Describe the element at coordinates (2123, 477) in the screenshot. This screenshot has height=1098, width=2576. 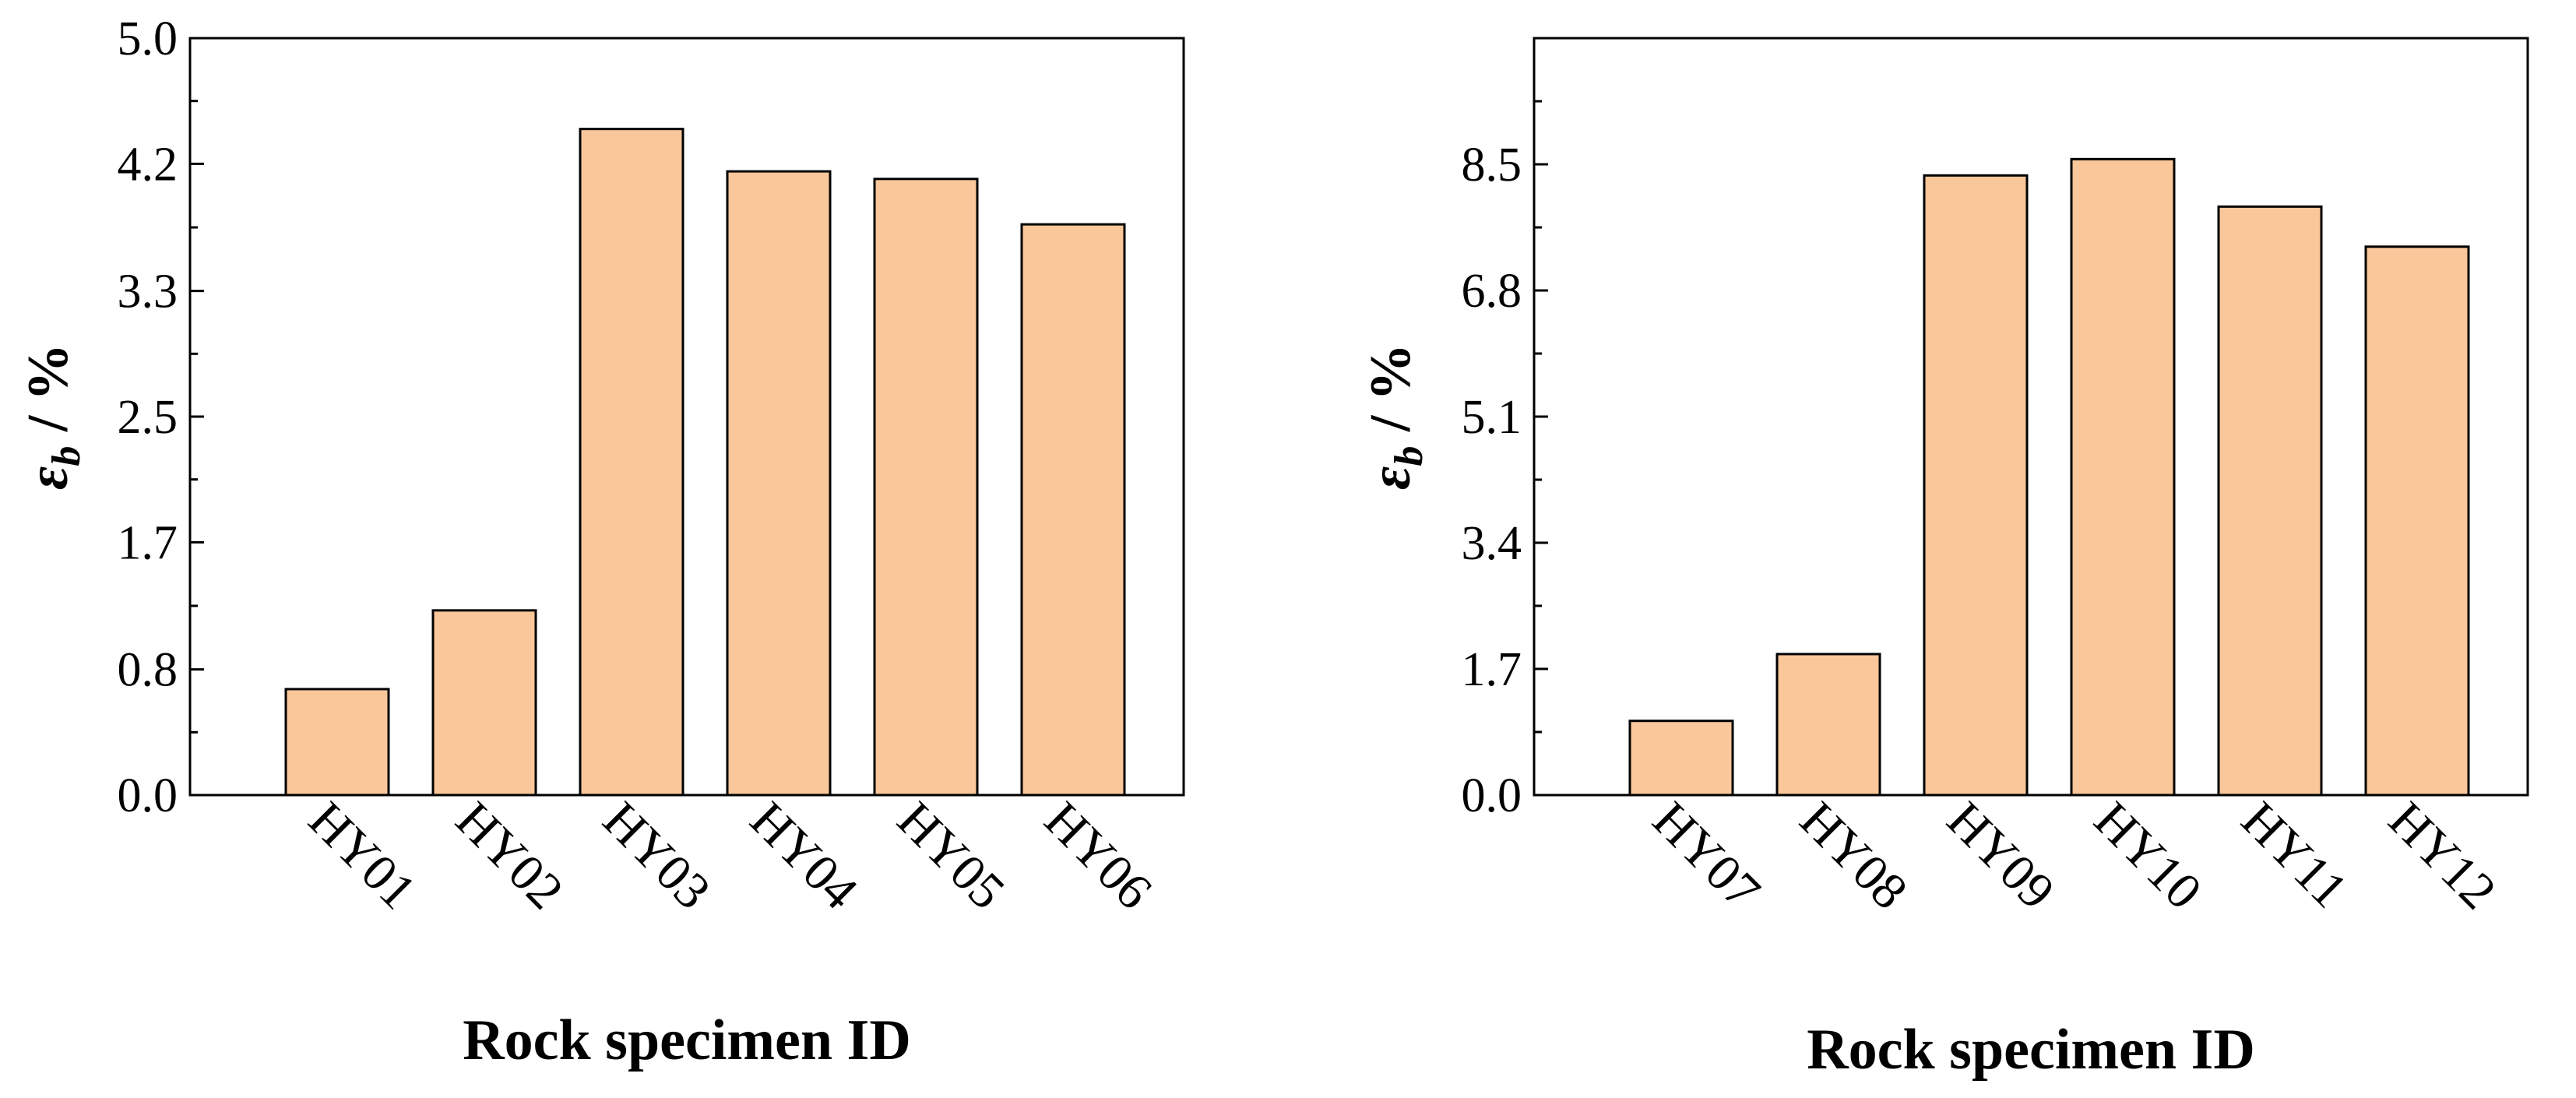
I see `right-bar-hy10` at that location.